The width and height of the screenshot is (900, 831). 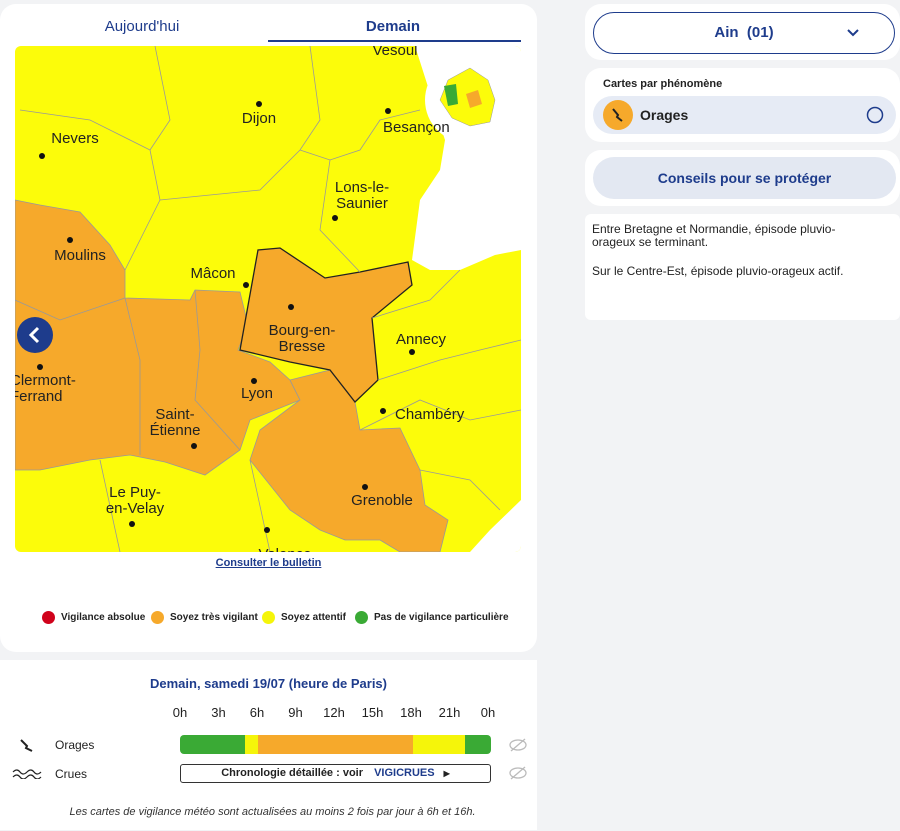 I want to click on legend-item: Soyez attentif, so click(x=304, y=617).